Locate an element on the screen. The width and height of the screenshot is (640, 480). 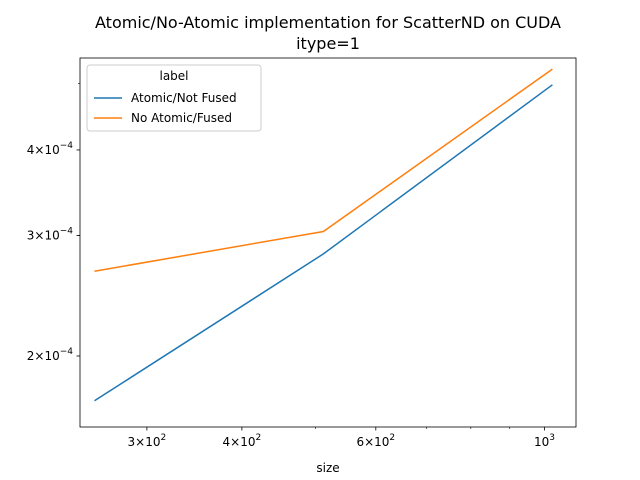
legend-title: label is located at coordinates (173, 76).